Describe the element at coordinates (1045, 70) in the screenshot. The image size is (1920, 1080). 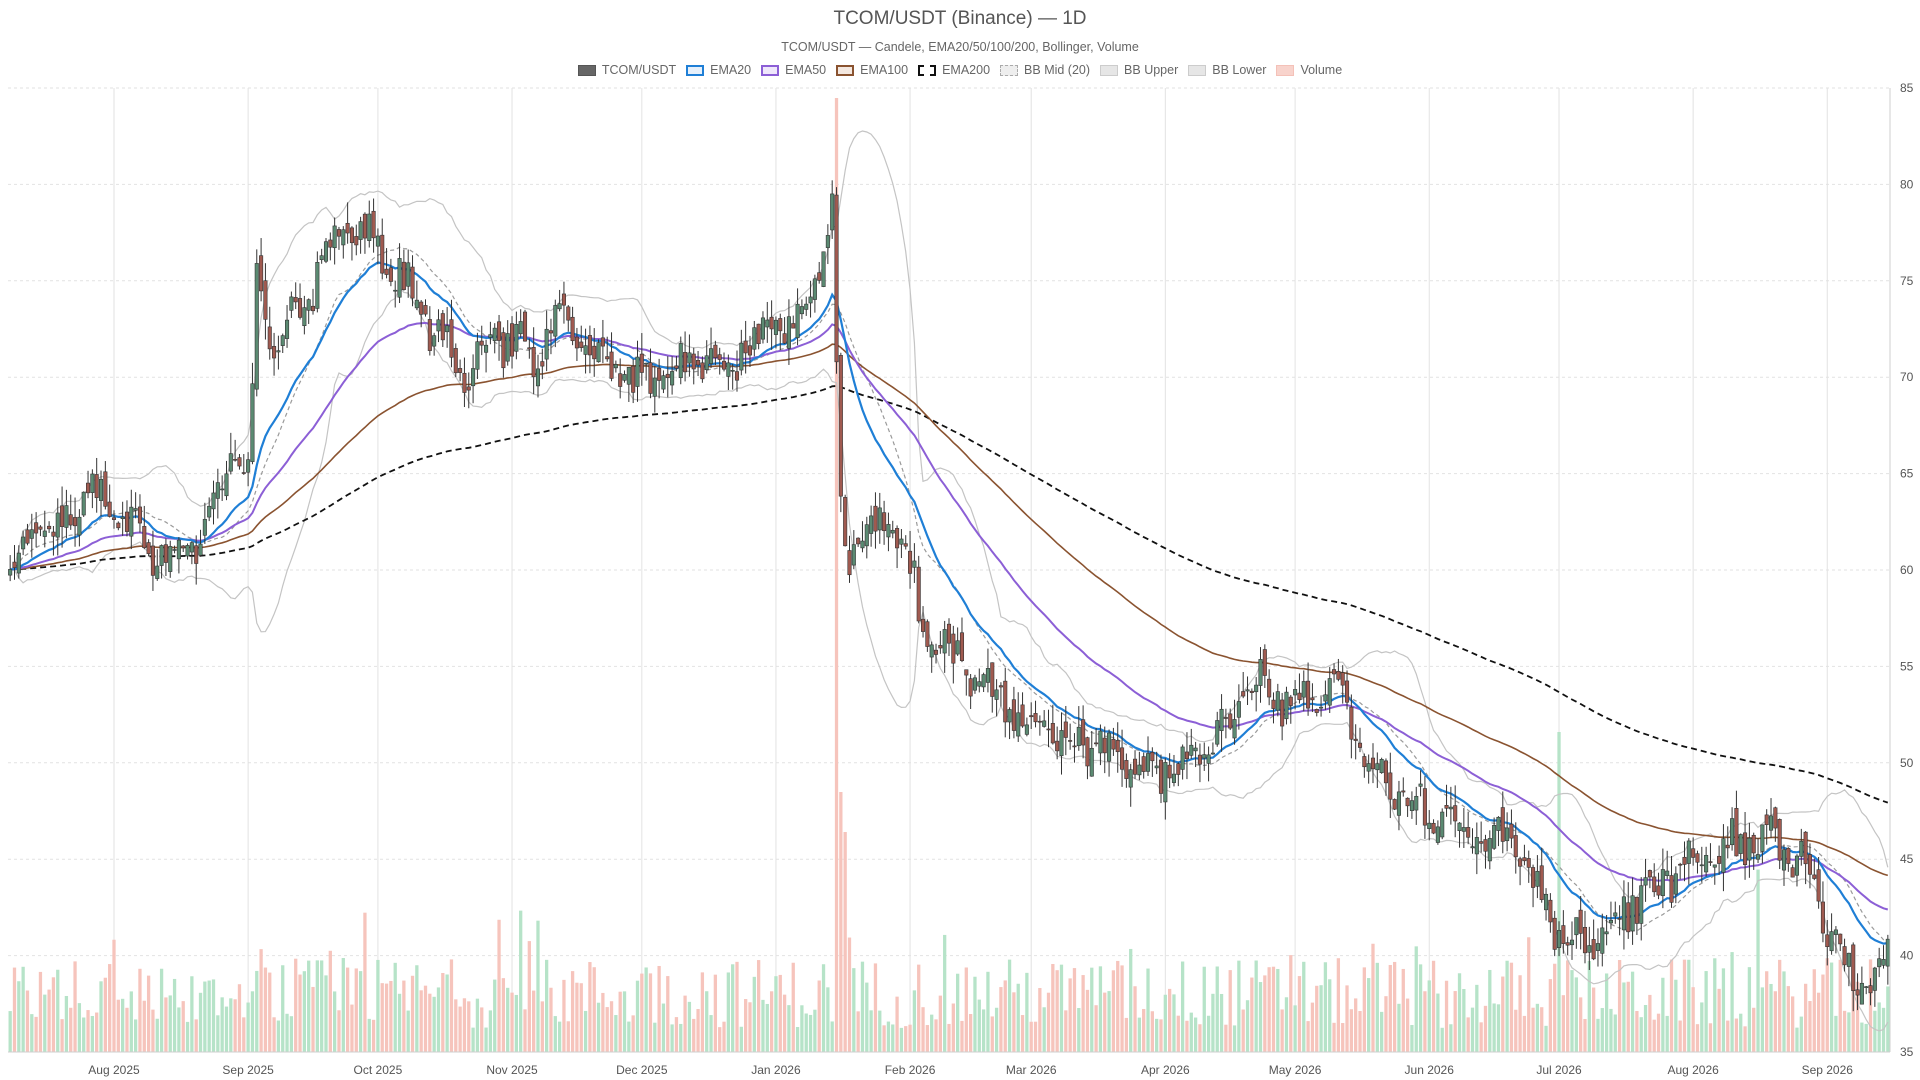
I see `legend-item: BB Mid (20)` at that location.